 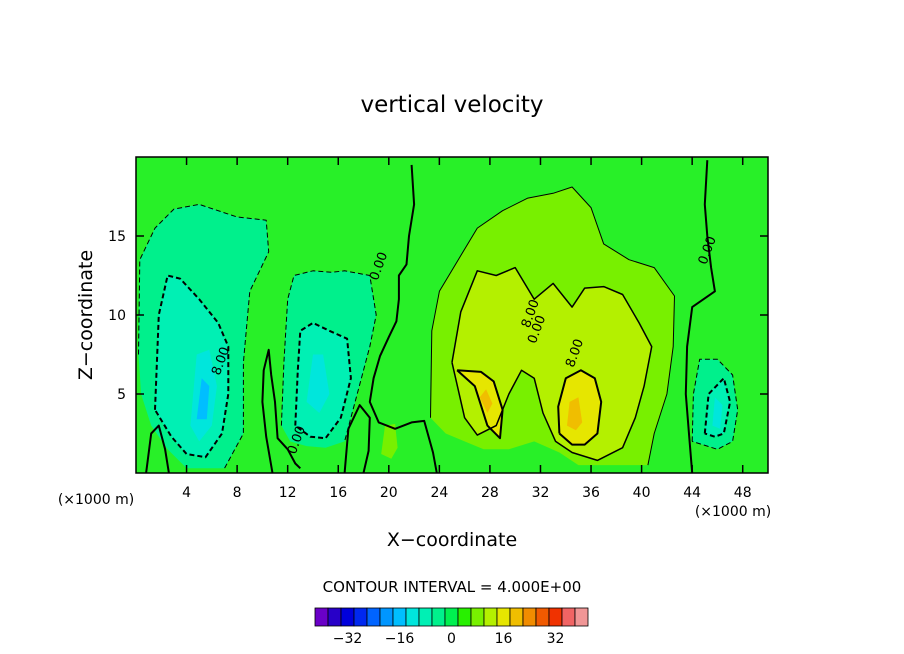 I want to click on y-axis-label: Z−coordinate, so click(x=86, y=315).